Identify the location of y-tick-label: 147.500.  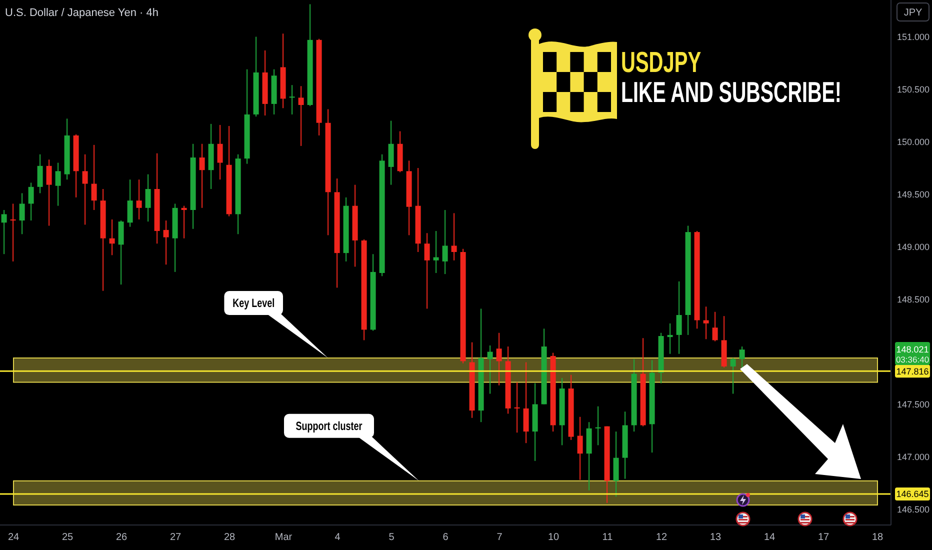
(913, 404).